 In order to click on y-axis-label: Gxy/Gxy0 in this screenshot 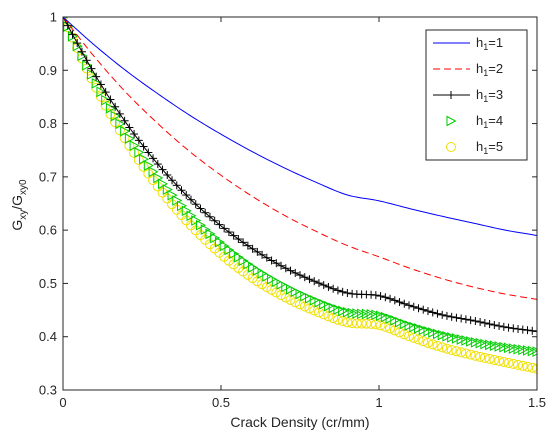, I will do `click(19, 205)`.